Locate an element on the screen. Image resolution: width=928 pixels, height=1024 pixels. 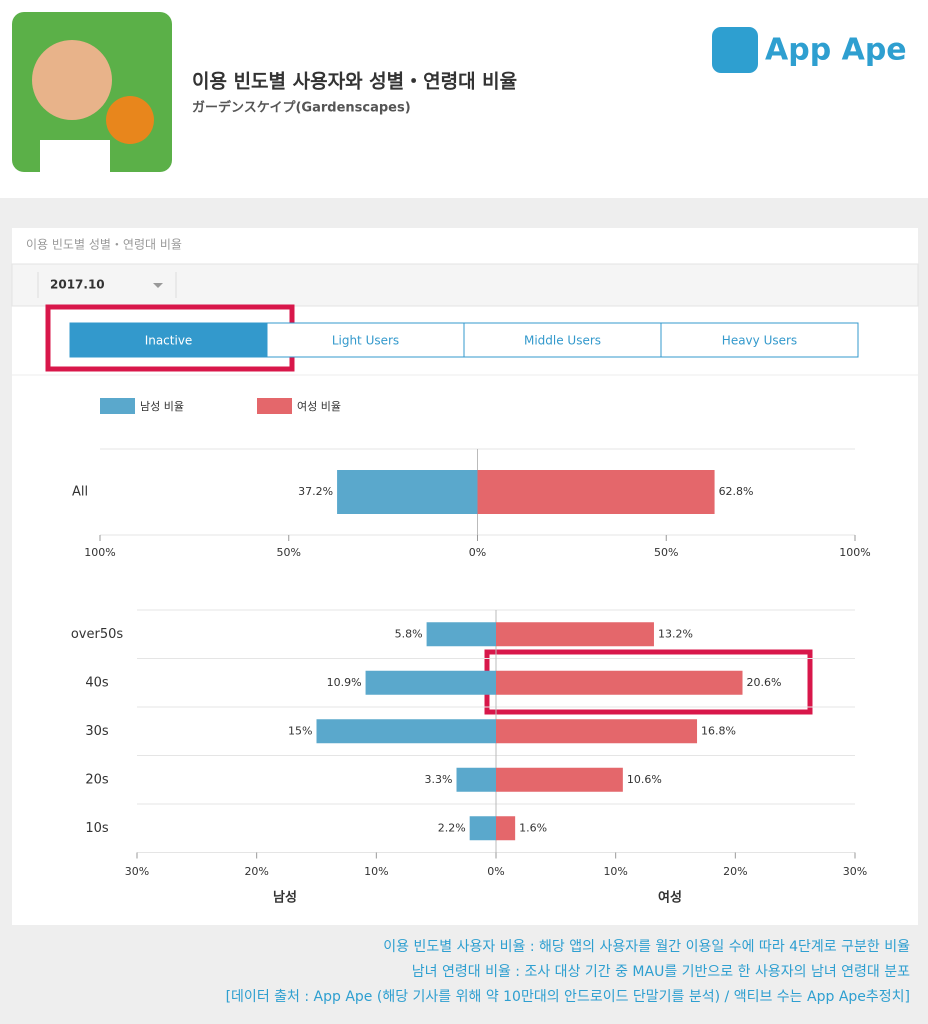
tab-label: Middle Users is located at coordinates (562, 341).